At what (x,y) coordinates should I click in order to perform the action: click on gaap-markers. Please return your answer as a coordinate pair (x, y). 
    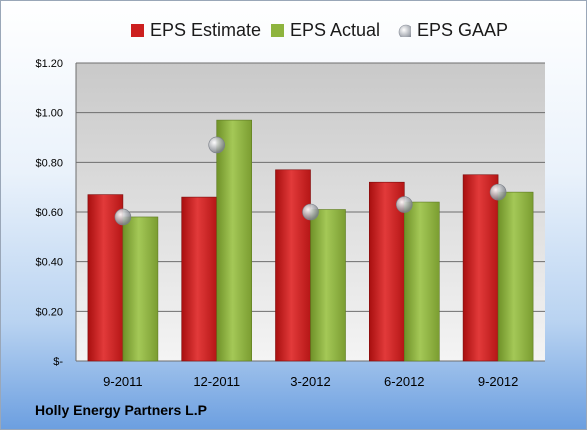
    Looking at the image, I should click on (310, 181).